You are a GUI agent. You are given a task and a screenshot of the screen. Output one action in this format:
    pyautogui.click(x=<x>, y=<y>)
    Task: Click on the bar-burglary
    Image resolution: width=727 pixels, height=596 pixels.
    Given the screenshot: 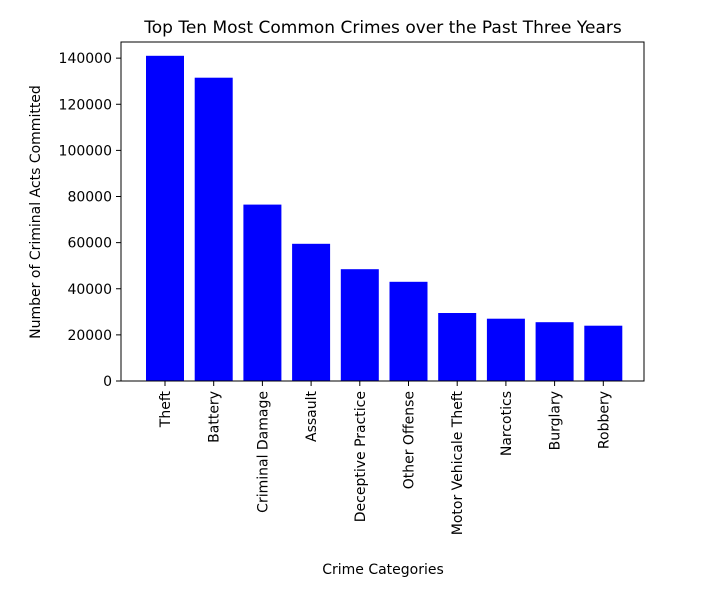 What is the action you would take?
    pyautogui.click(x=554, y=351)
    